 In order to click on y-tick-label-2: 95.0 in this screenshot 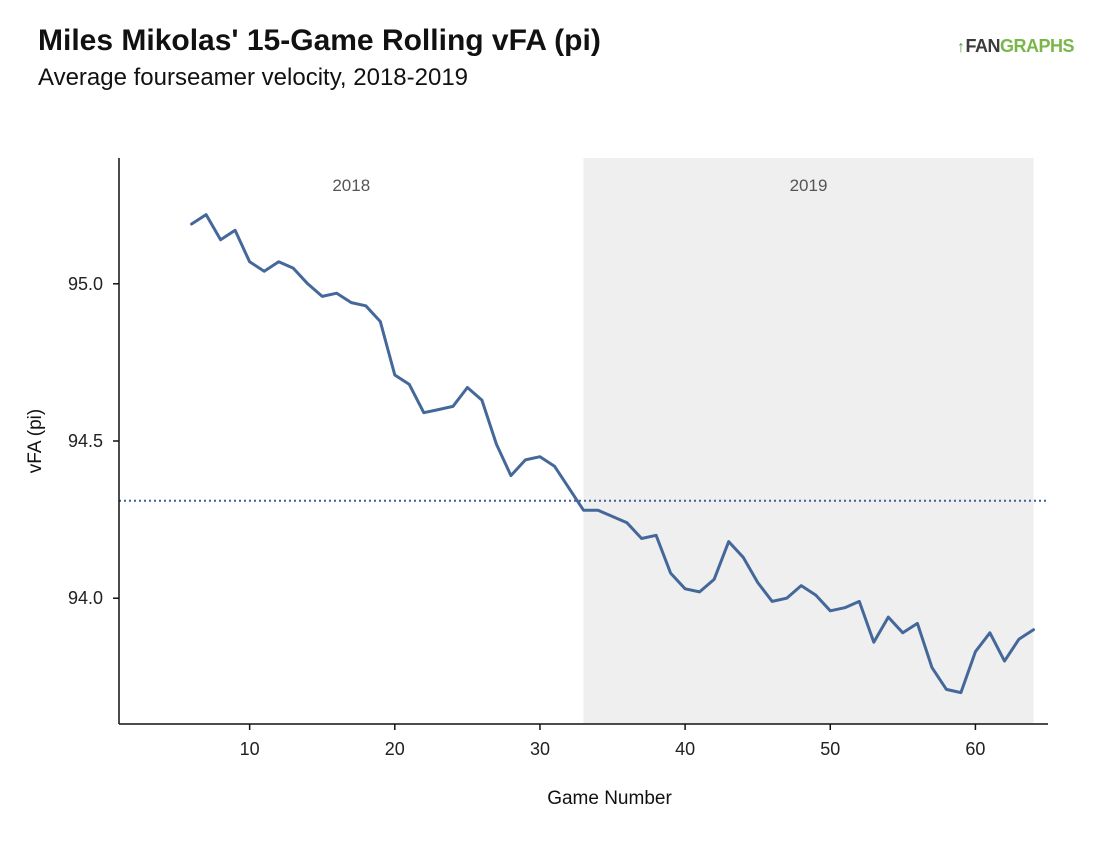, I will do `click(85, 284)`.